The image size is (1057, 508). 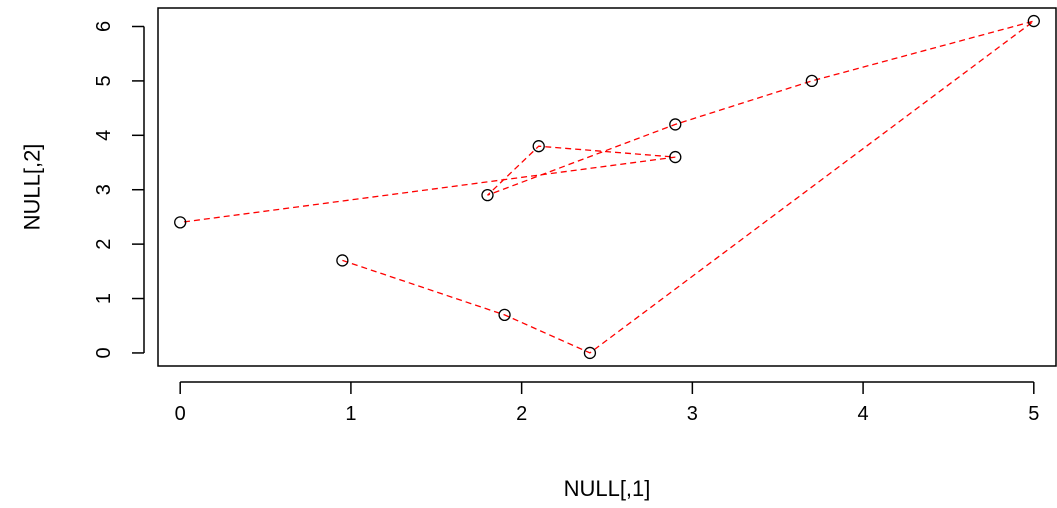 What do you see at coordinates (180, 414) in the screenshot?
I see `x-tick-label: 0` at bounding box center [180, 414].